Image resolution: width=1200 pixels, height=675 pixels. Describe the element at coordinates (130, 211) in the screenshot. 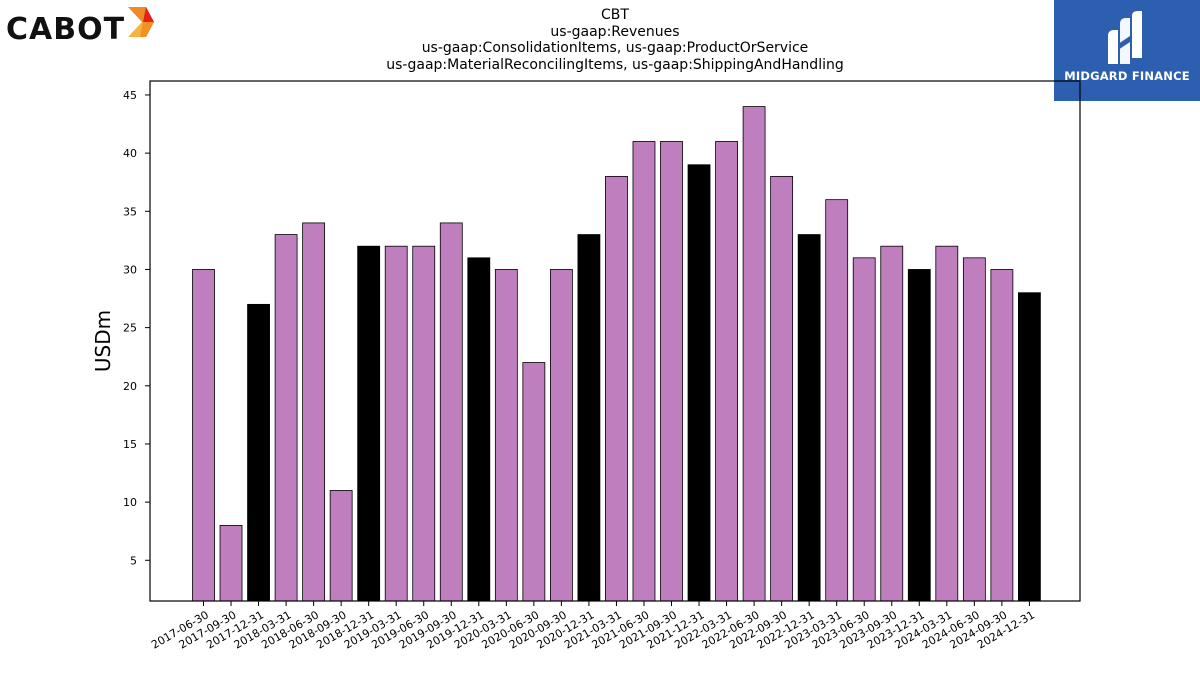

I see `y-tick-label-35: 35` at that location.